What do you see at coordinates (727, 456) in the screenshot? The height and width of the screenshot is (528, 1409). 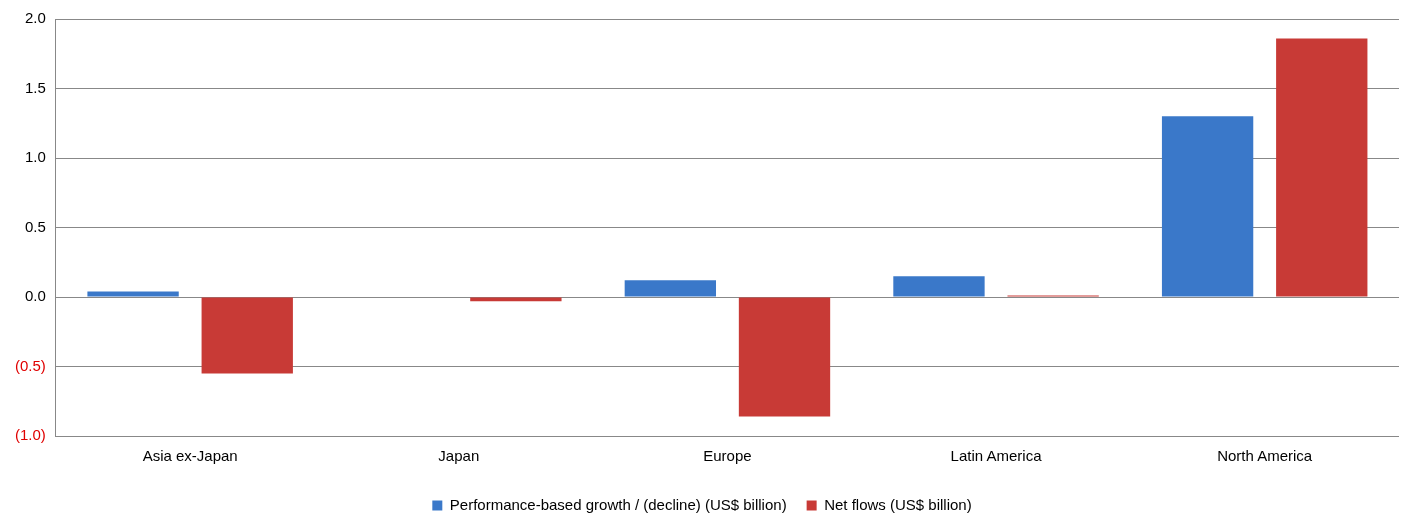 I see `x-tick-label: Europe` at bounding box center [727, 456].